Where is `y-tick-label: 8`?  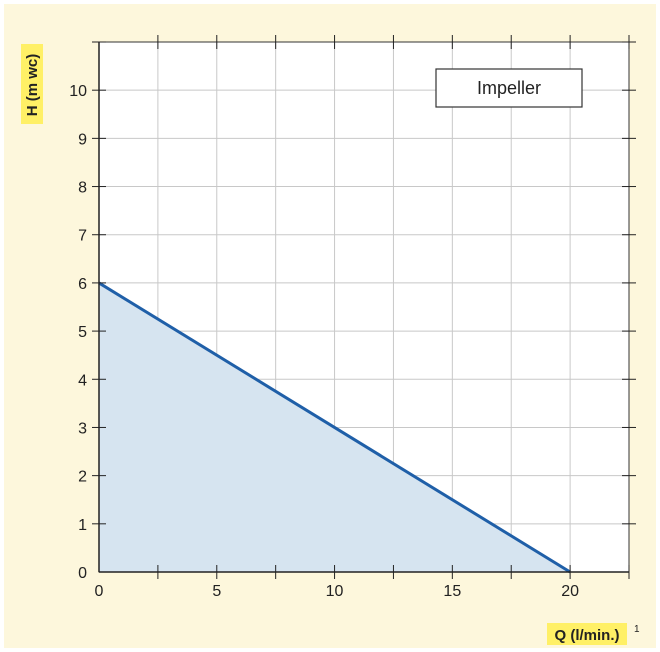 y-tick-label: 8 is located at coordinates (82, 188).